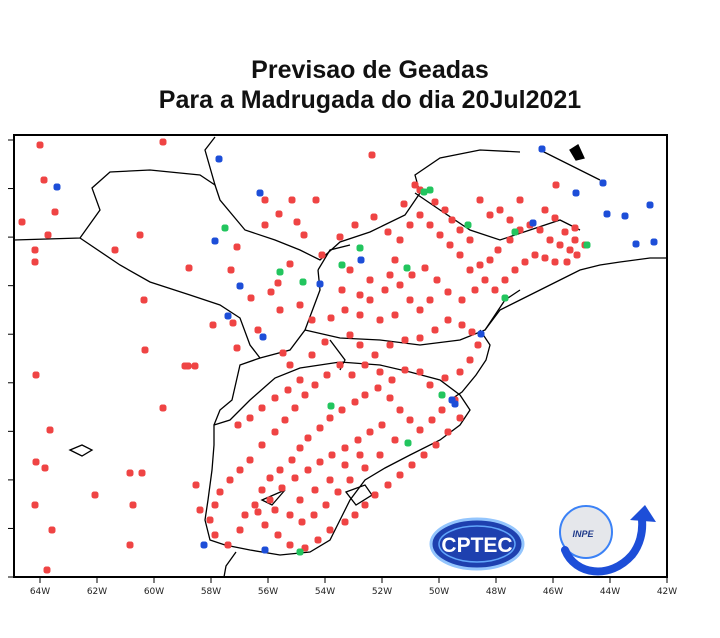 This screenshot has height=638, width=720. I want to click on x-tick-label: 50W, so click(439, 592).